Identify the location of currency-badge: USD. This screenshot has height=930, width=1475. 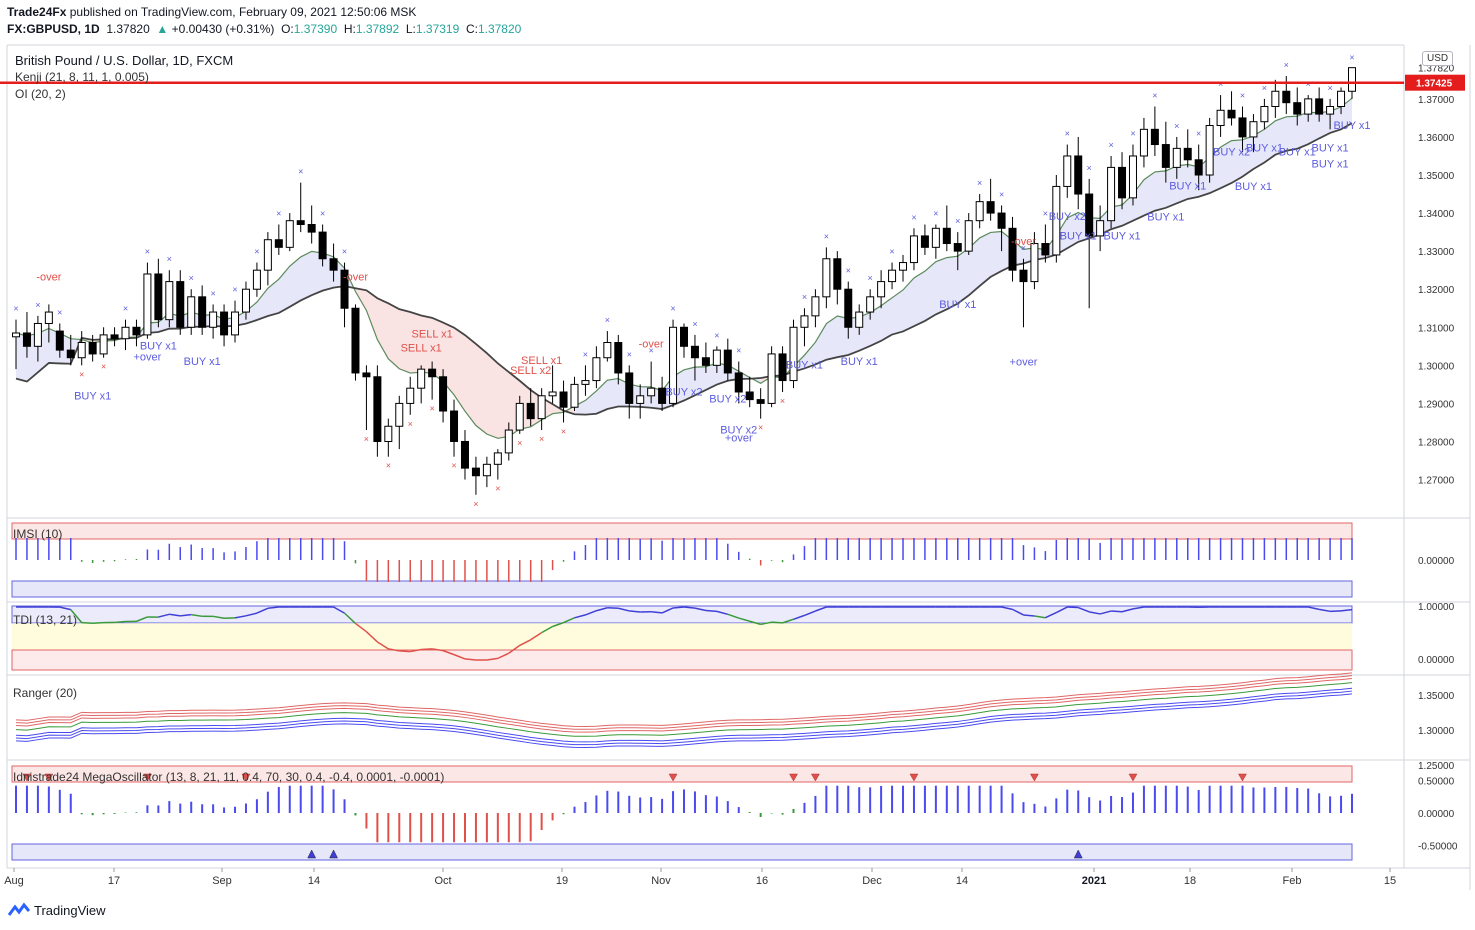
(1438, 58).